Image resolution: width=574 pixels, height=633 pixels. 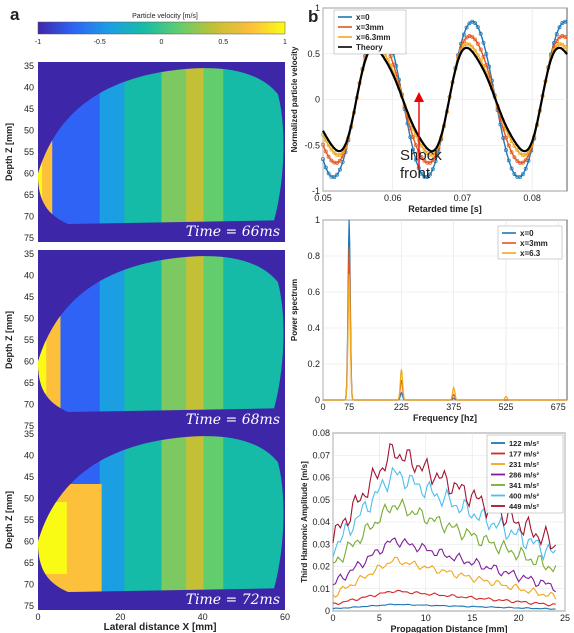 I want to click on ylabel: Normalized particle velocity, so click(x=294, y=99).